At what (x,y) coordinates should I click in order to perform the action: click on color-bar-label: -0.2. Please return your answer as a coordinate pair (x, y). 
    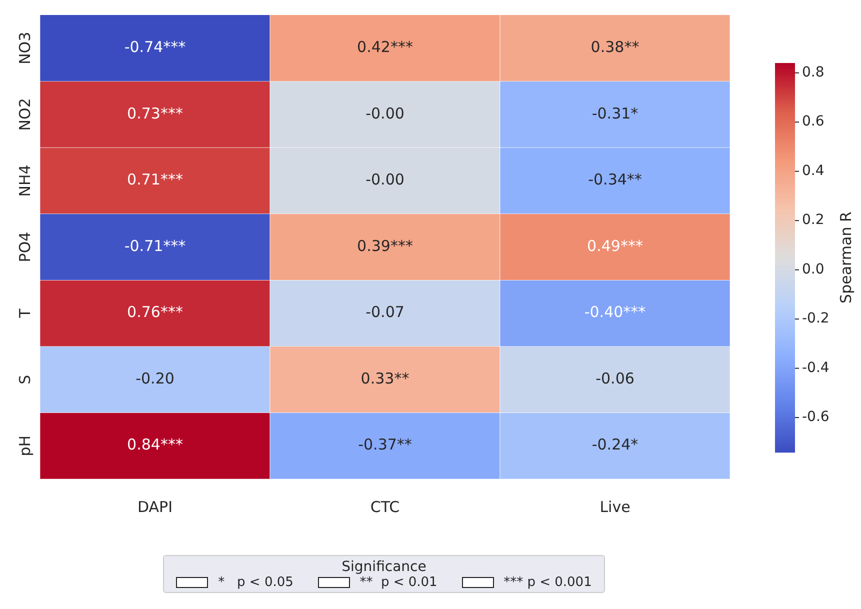
    Looking at the image, I should click on (816, 318).